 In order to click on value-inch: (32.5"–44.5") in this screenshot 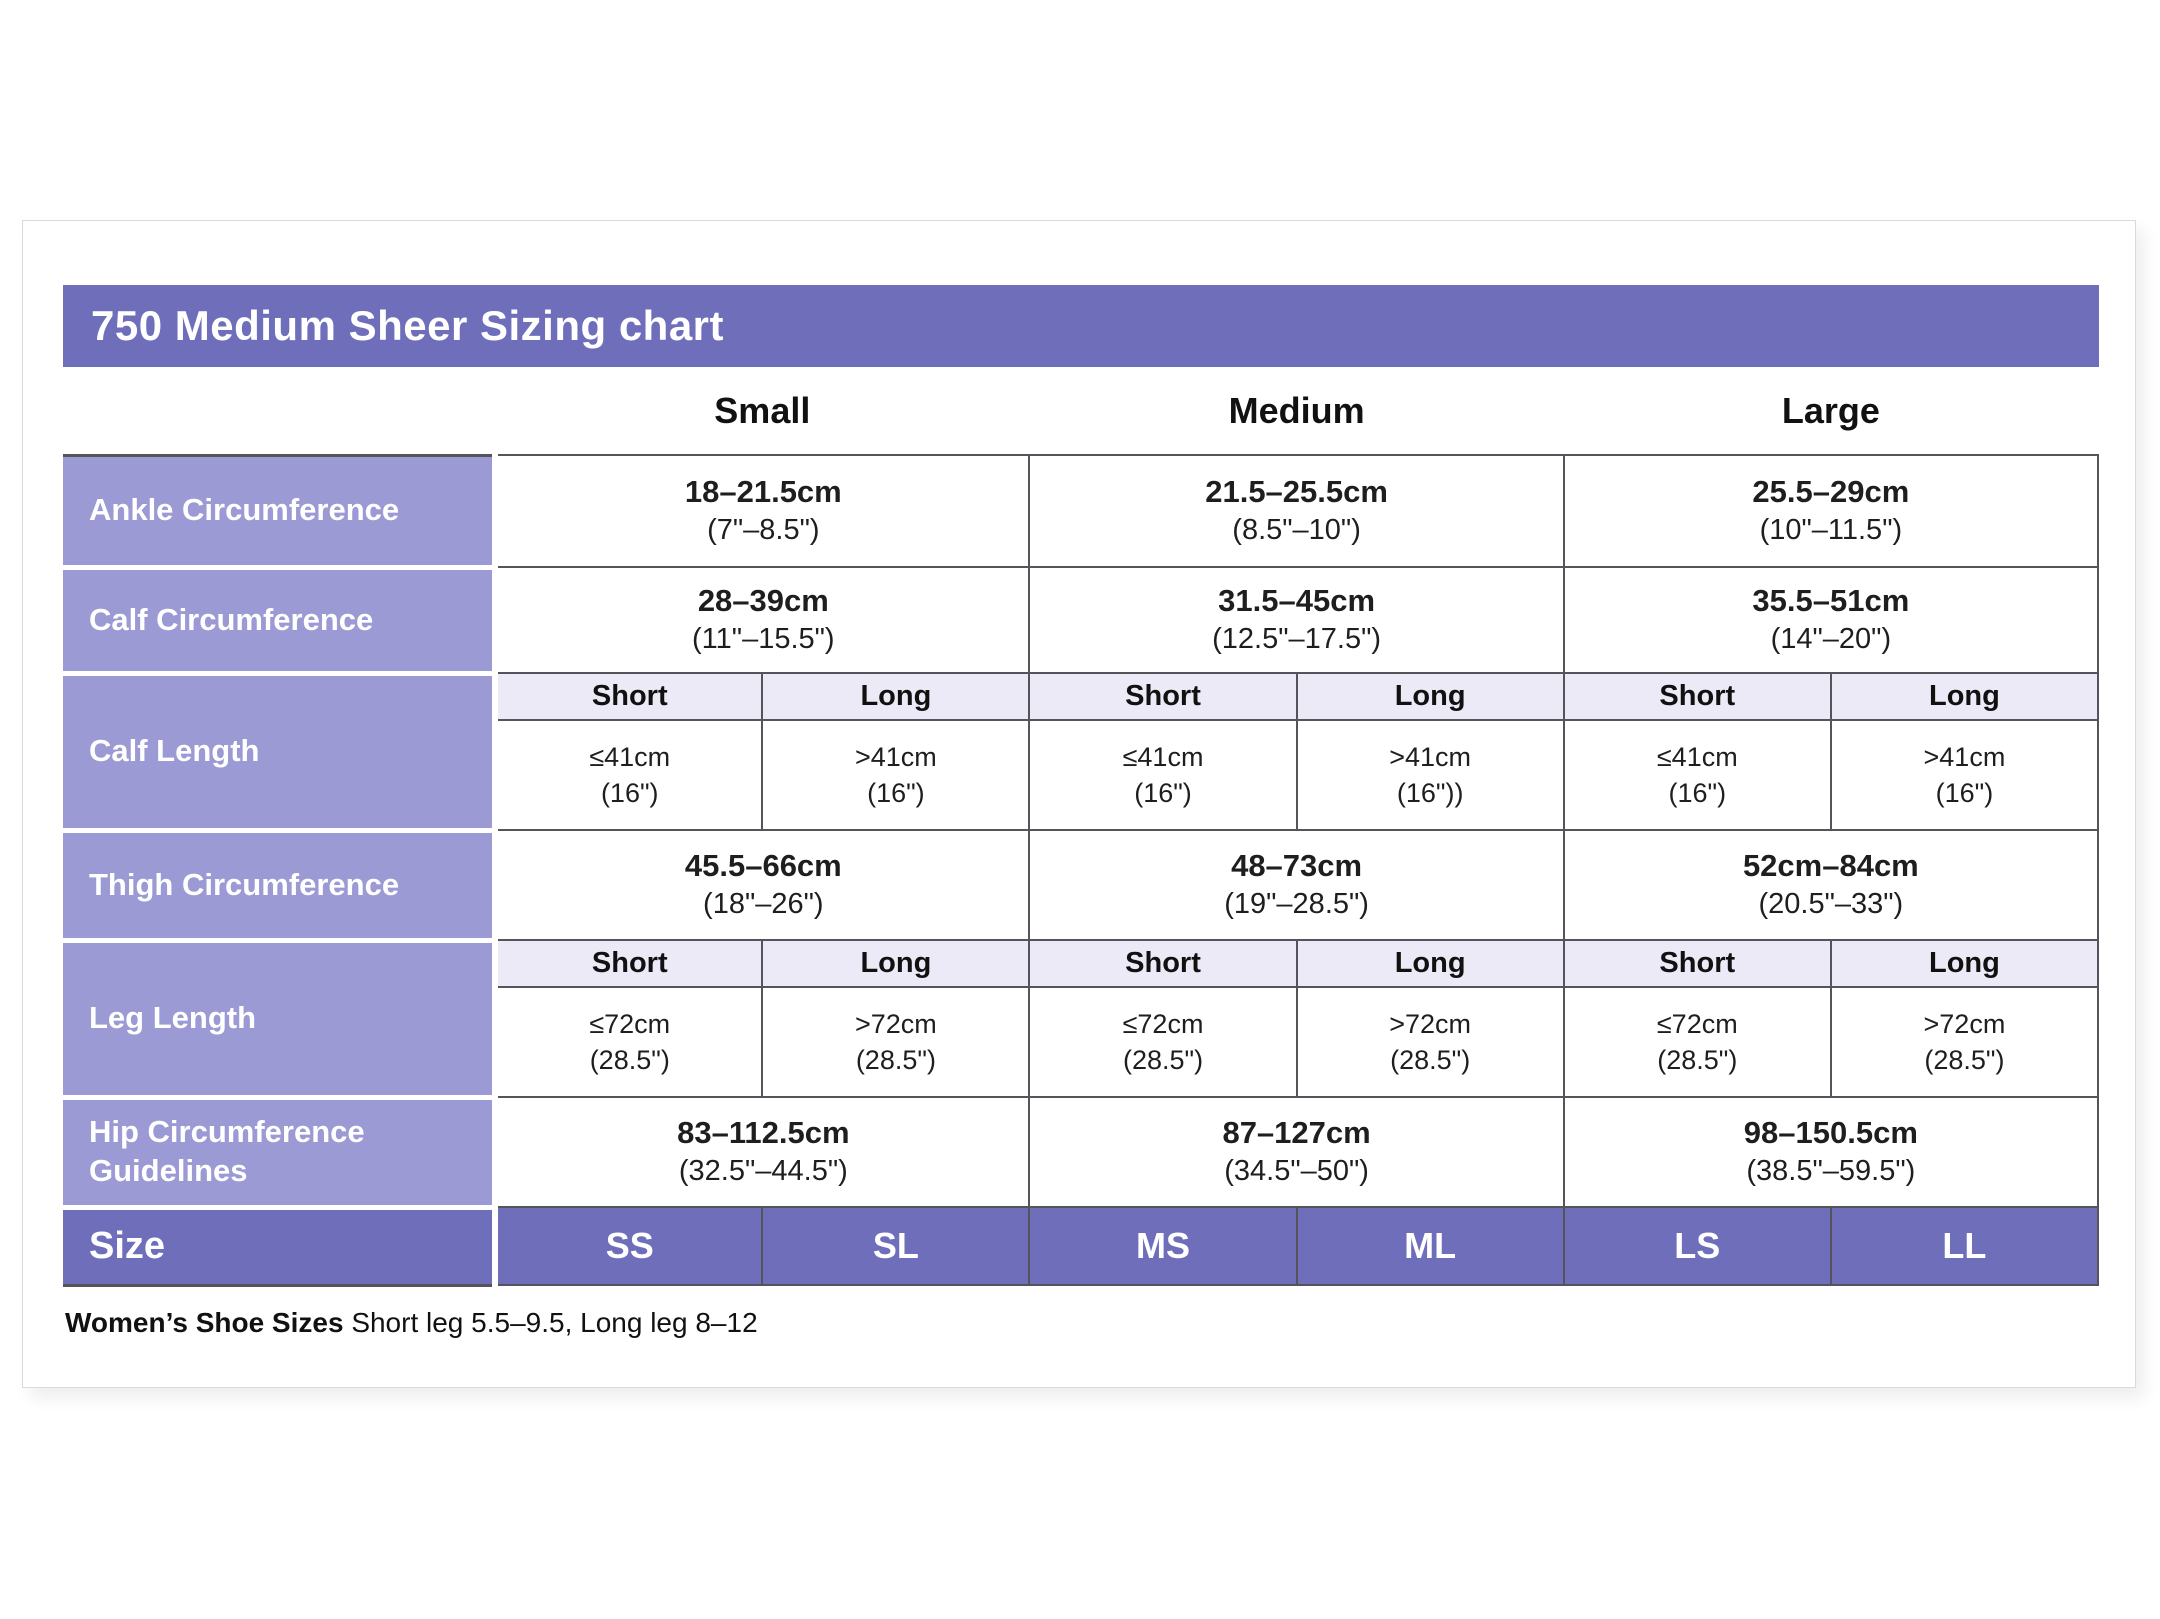, I will do `click(763, 1171)`.